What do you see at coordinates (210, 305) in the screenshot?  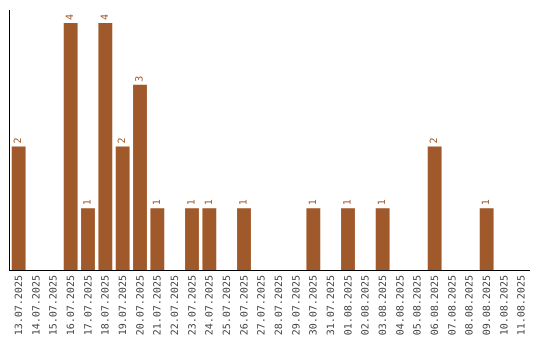 I see `x-tick-label: 24.07.2025` at bounding box center [210, 305].